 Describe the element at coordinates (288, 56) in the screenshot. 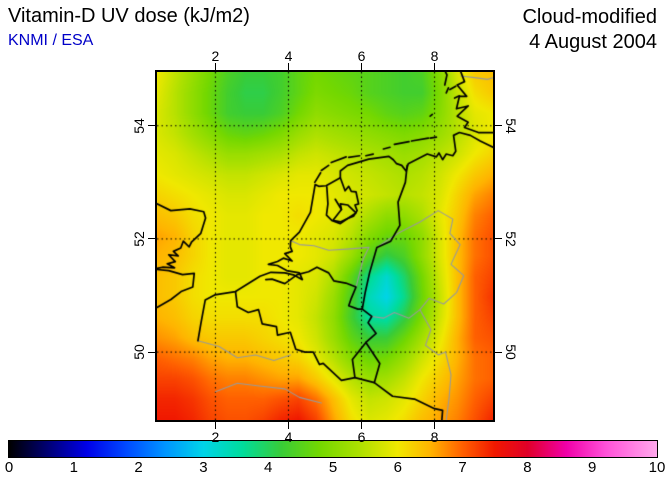

I see `lon-tick-label-top: 4` at that location.